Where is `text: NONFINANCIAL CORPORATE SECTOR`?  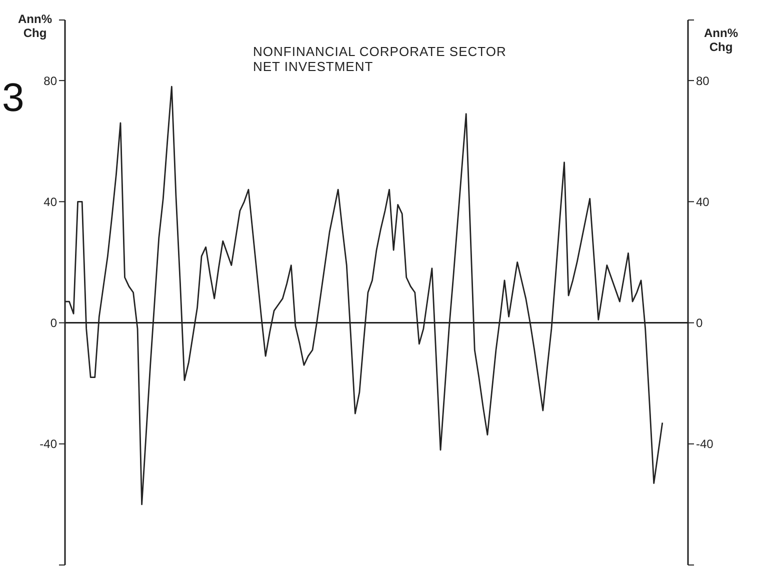 text: NONFINANCIAL CORPORATE SECTOR is located at coordinates (379, 51).